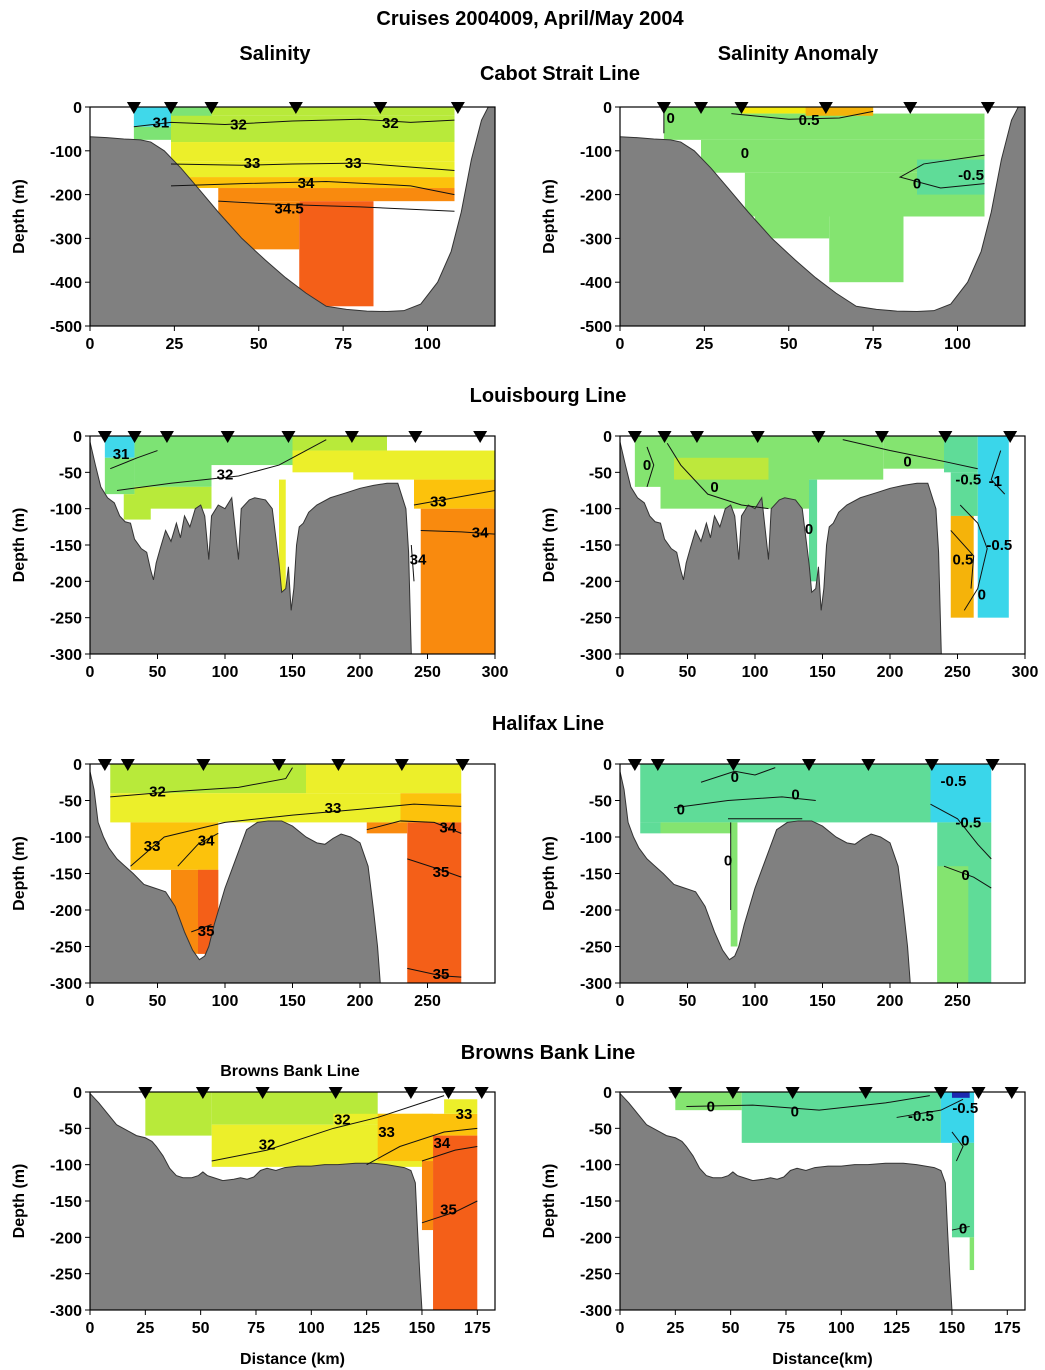 The image size is (1045, 1370). I want to click on louisbourg-salinity-y-tick-label-4: -200, so click(66, 582).